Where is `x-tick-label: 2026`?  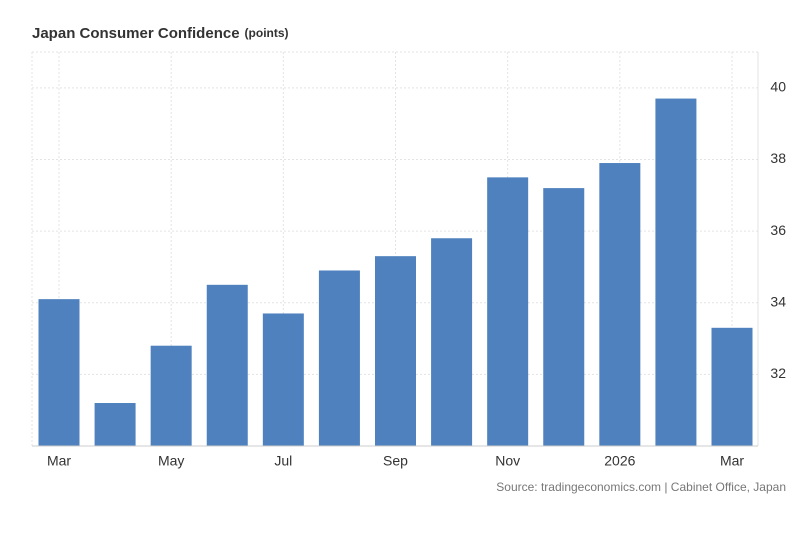
x-tick-label: 2026 is located at coordinates (619, 461).